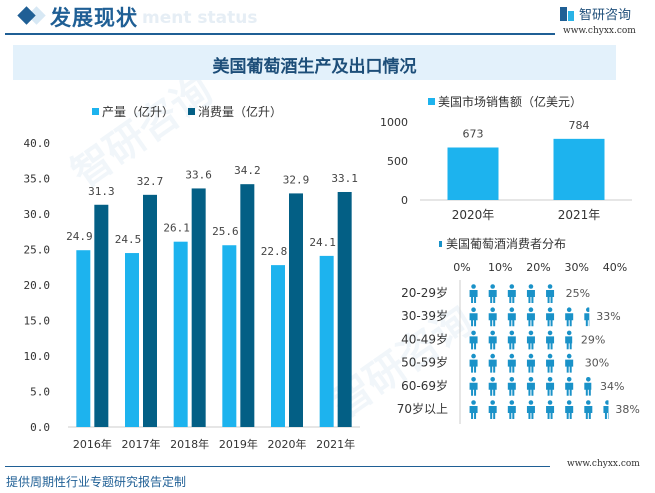 The image size is (655, 493). What do you see at coordinates (225, 231) in the screenshot?
I see `data-label-production: 25.6` at bounding box center [225, 231].